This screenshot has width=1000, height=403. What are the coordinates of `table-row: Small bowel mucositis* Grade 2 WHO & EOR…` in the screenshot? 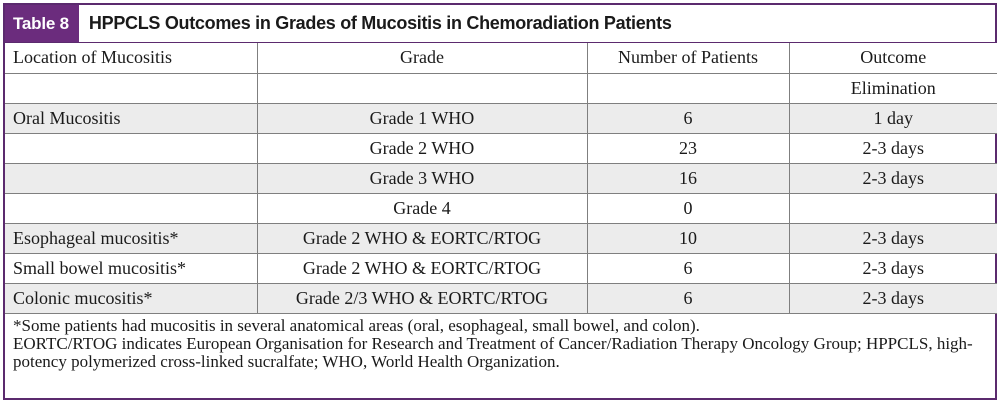 It's located at (501, 268).